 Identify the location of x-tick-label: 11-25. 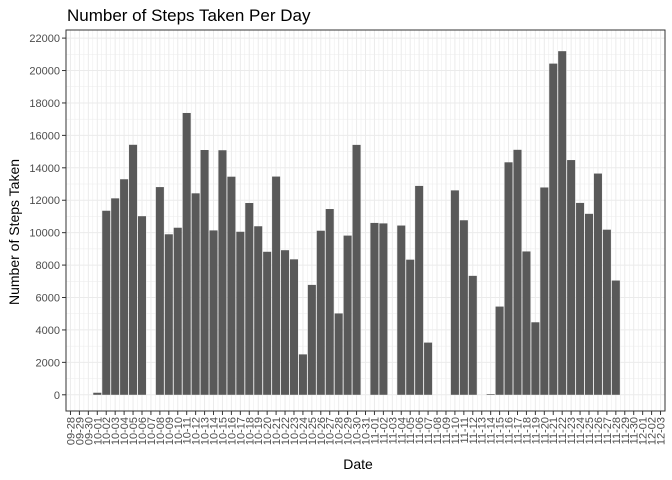
(590, 430).